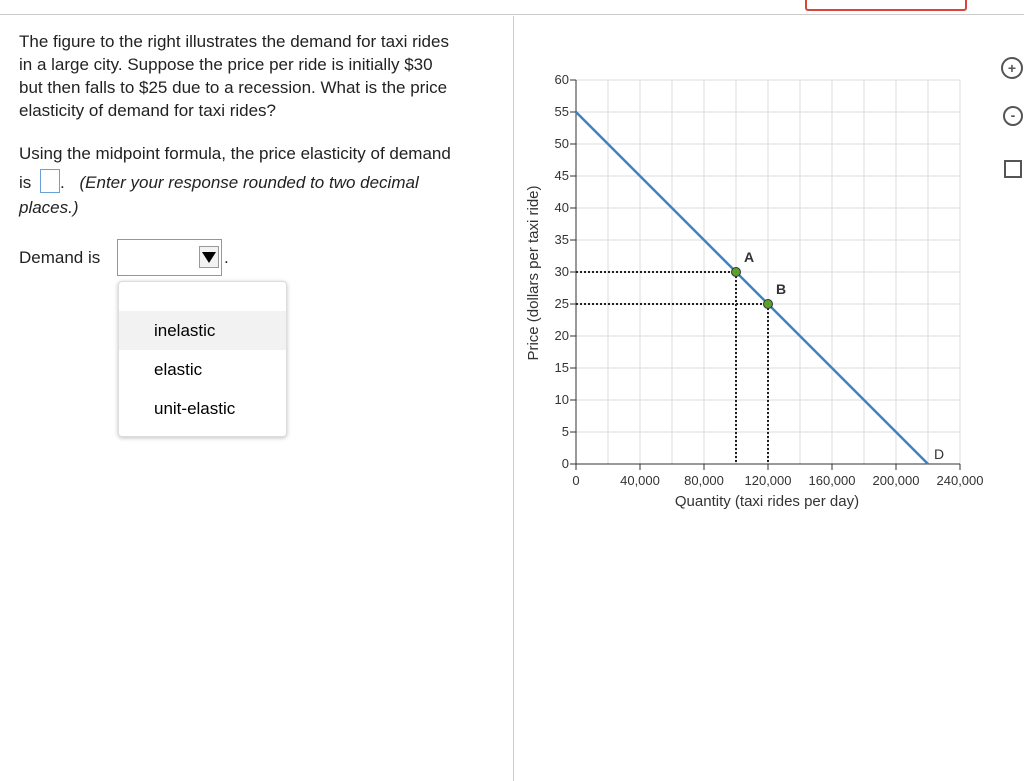 This screenshot has width=1024, height=781. I want to click on y-tick-label: 5, so click(565, 431).